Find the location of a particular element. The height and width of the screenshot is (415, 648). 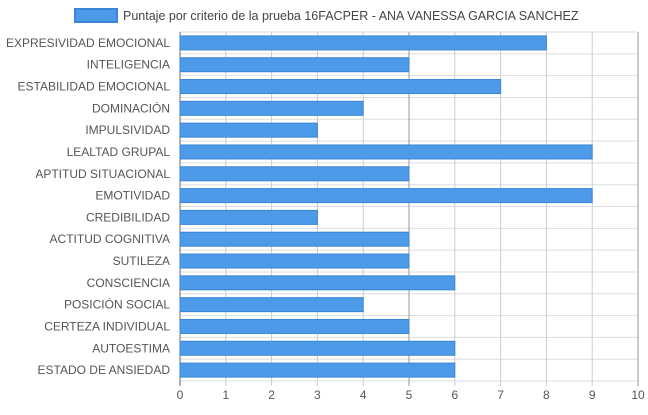

x-tick-label: 1 is located at coordinates (225, 395).